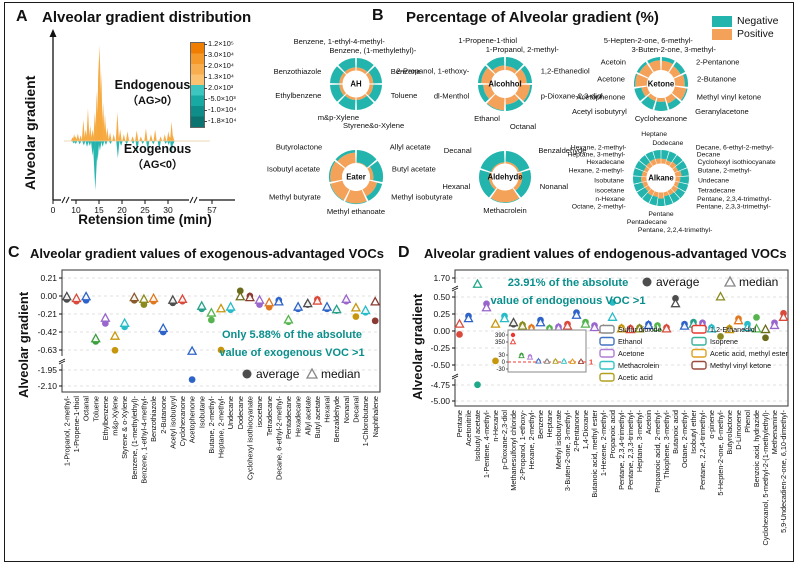 Image resolution: width=798 pixels, height=565 pixels. Describe the element at coordinates (292, 335) in the screenshot. I see `svg-text: Only 5.88% of the absolute` at that location.